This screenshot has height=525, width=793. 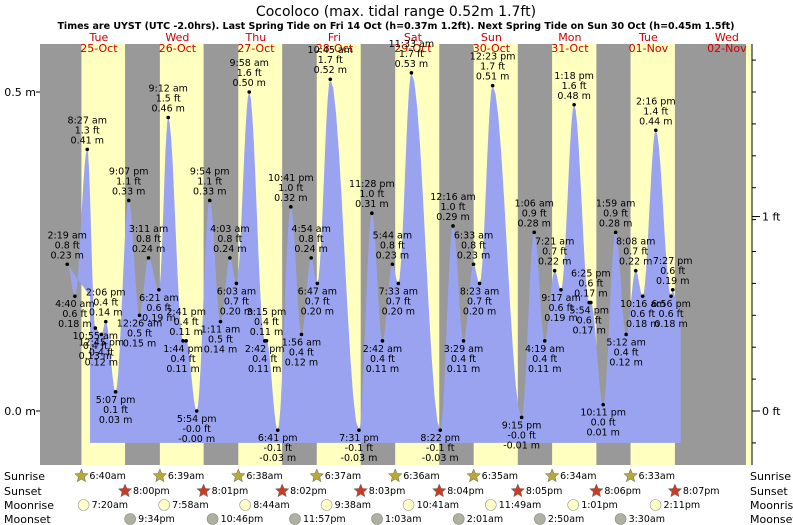 What do you see at coordinates (473, 235) in the screenshot?
I see `tide-time-label: 6:33 am` at bounding box center [473, 235].